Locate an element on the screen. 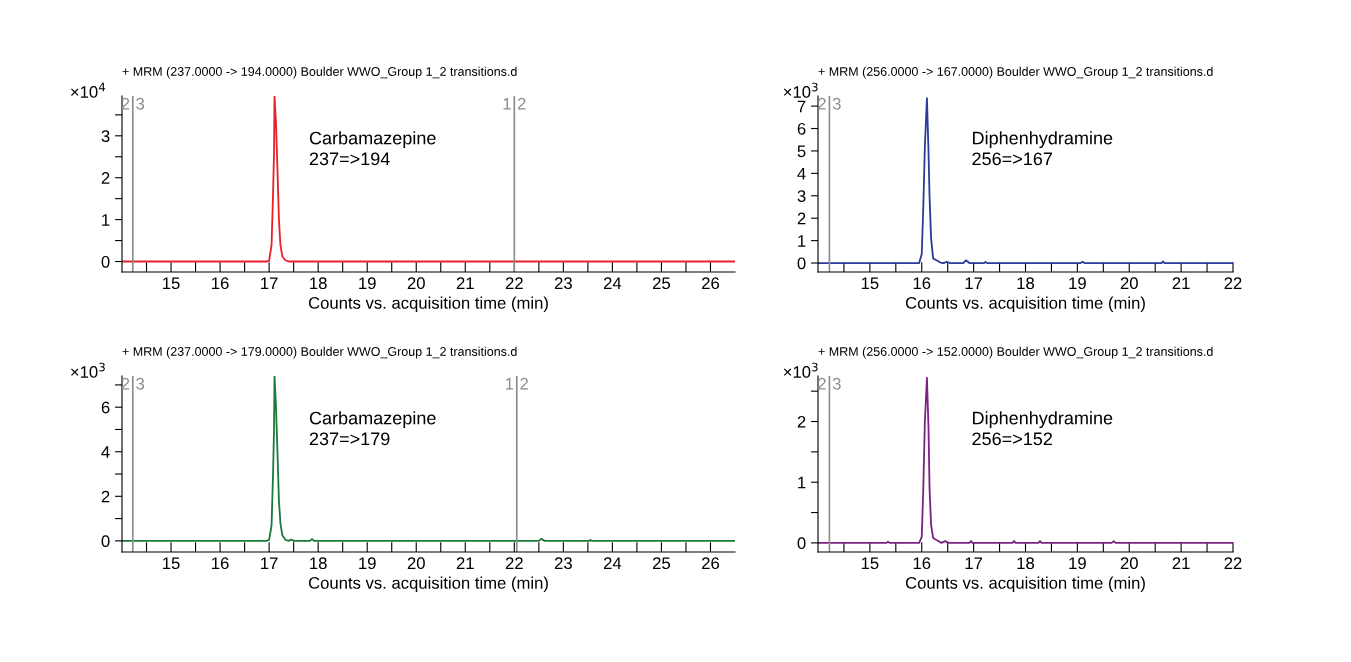 This screenshot has height=662, width=1351. annotation: Diphenhydramine 256=>167 is located at coordinates (1042, 148).